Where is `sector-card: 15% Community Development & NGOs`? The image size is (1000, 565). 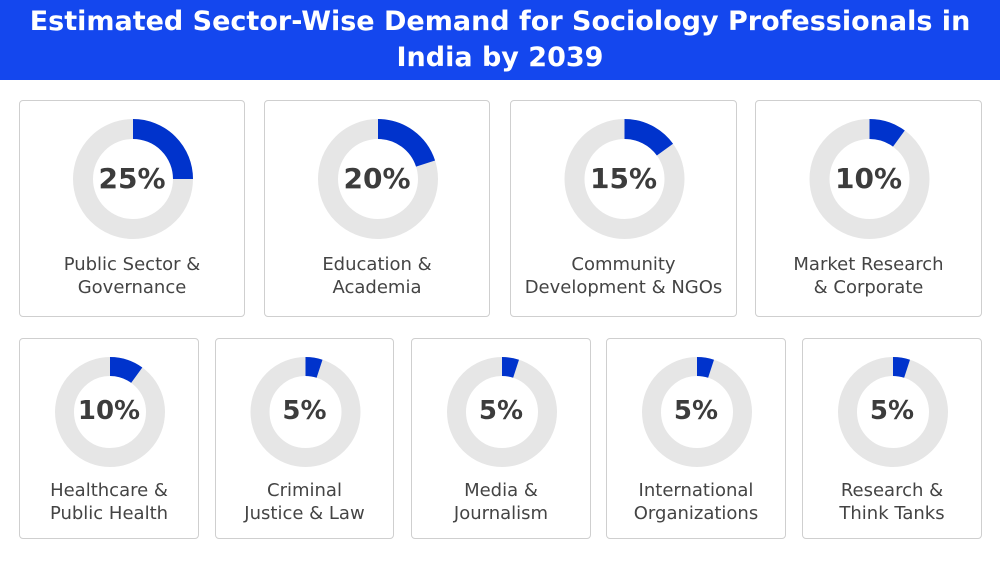
sector-card: 15% Community Development & NGOs is located at coordinates (623, 208).